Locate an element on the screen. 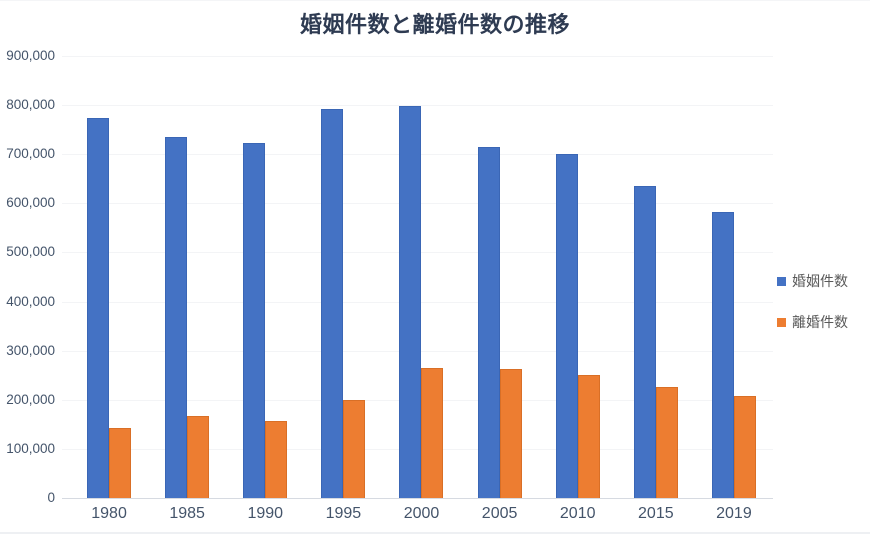  legend-item-divorce: 離婚件数 is located at coordinates (812, 322).